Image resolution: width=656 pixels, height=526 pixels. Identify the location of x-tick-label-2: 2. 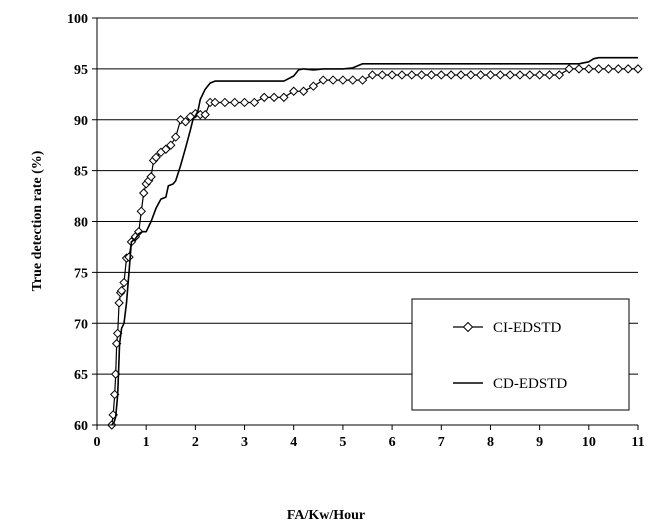
(195, 442).